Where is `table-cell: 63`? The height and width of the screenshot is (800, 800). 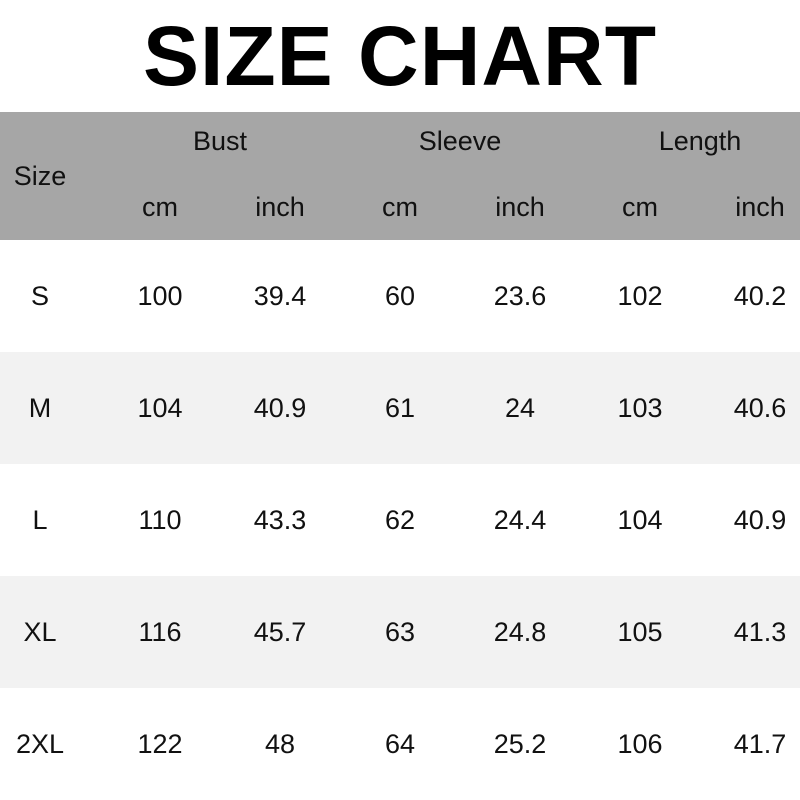
table-cell: 63 is located at coordinates (400, 631).